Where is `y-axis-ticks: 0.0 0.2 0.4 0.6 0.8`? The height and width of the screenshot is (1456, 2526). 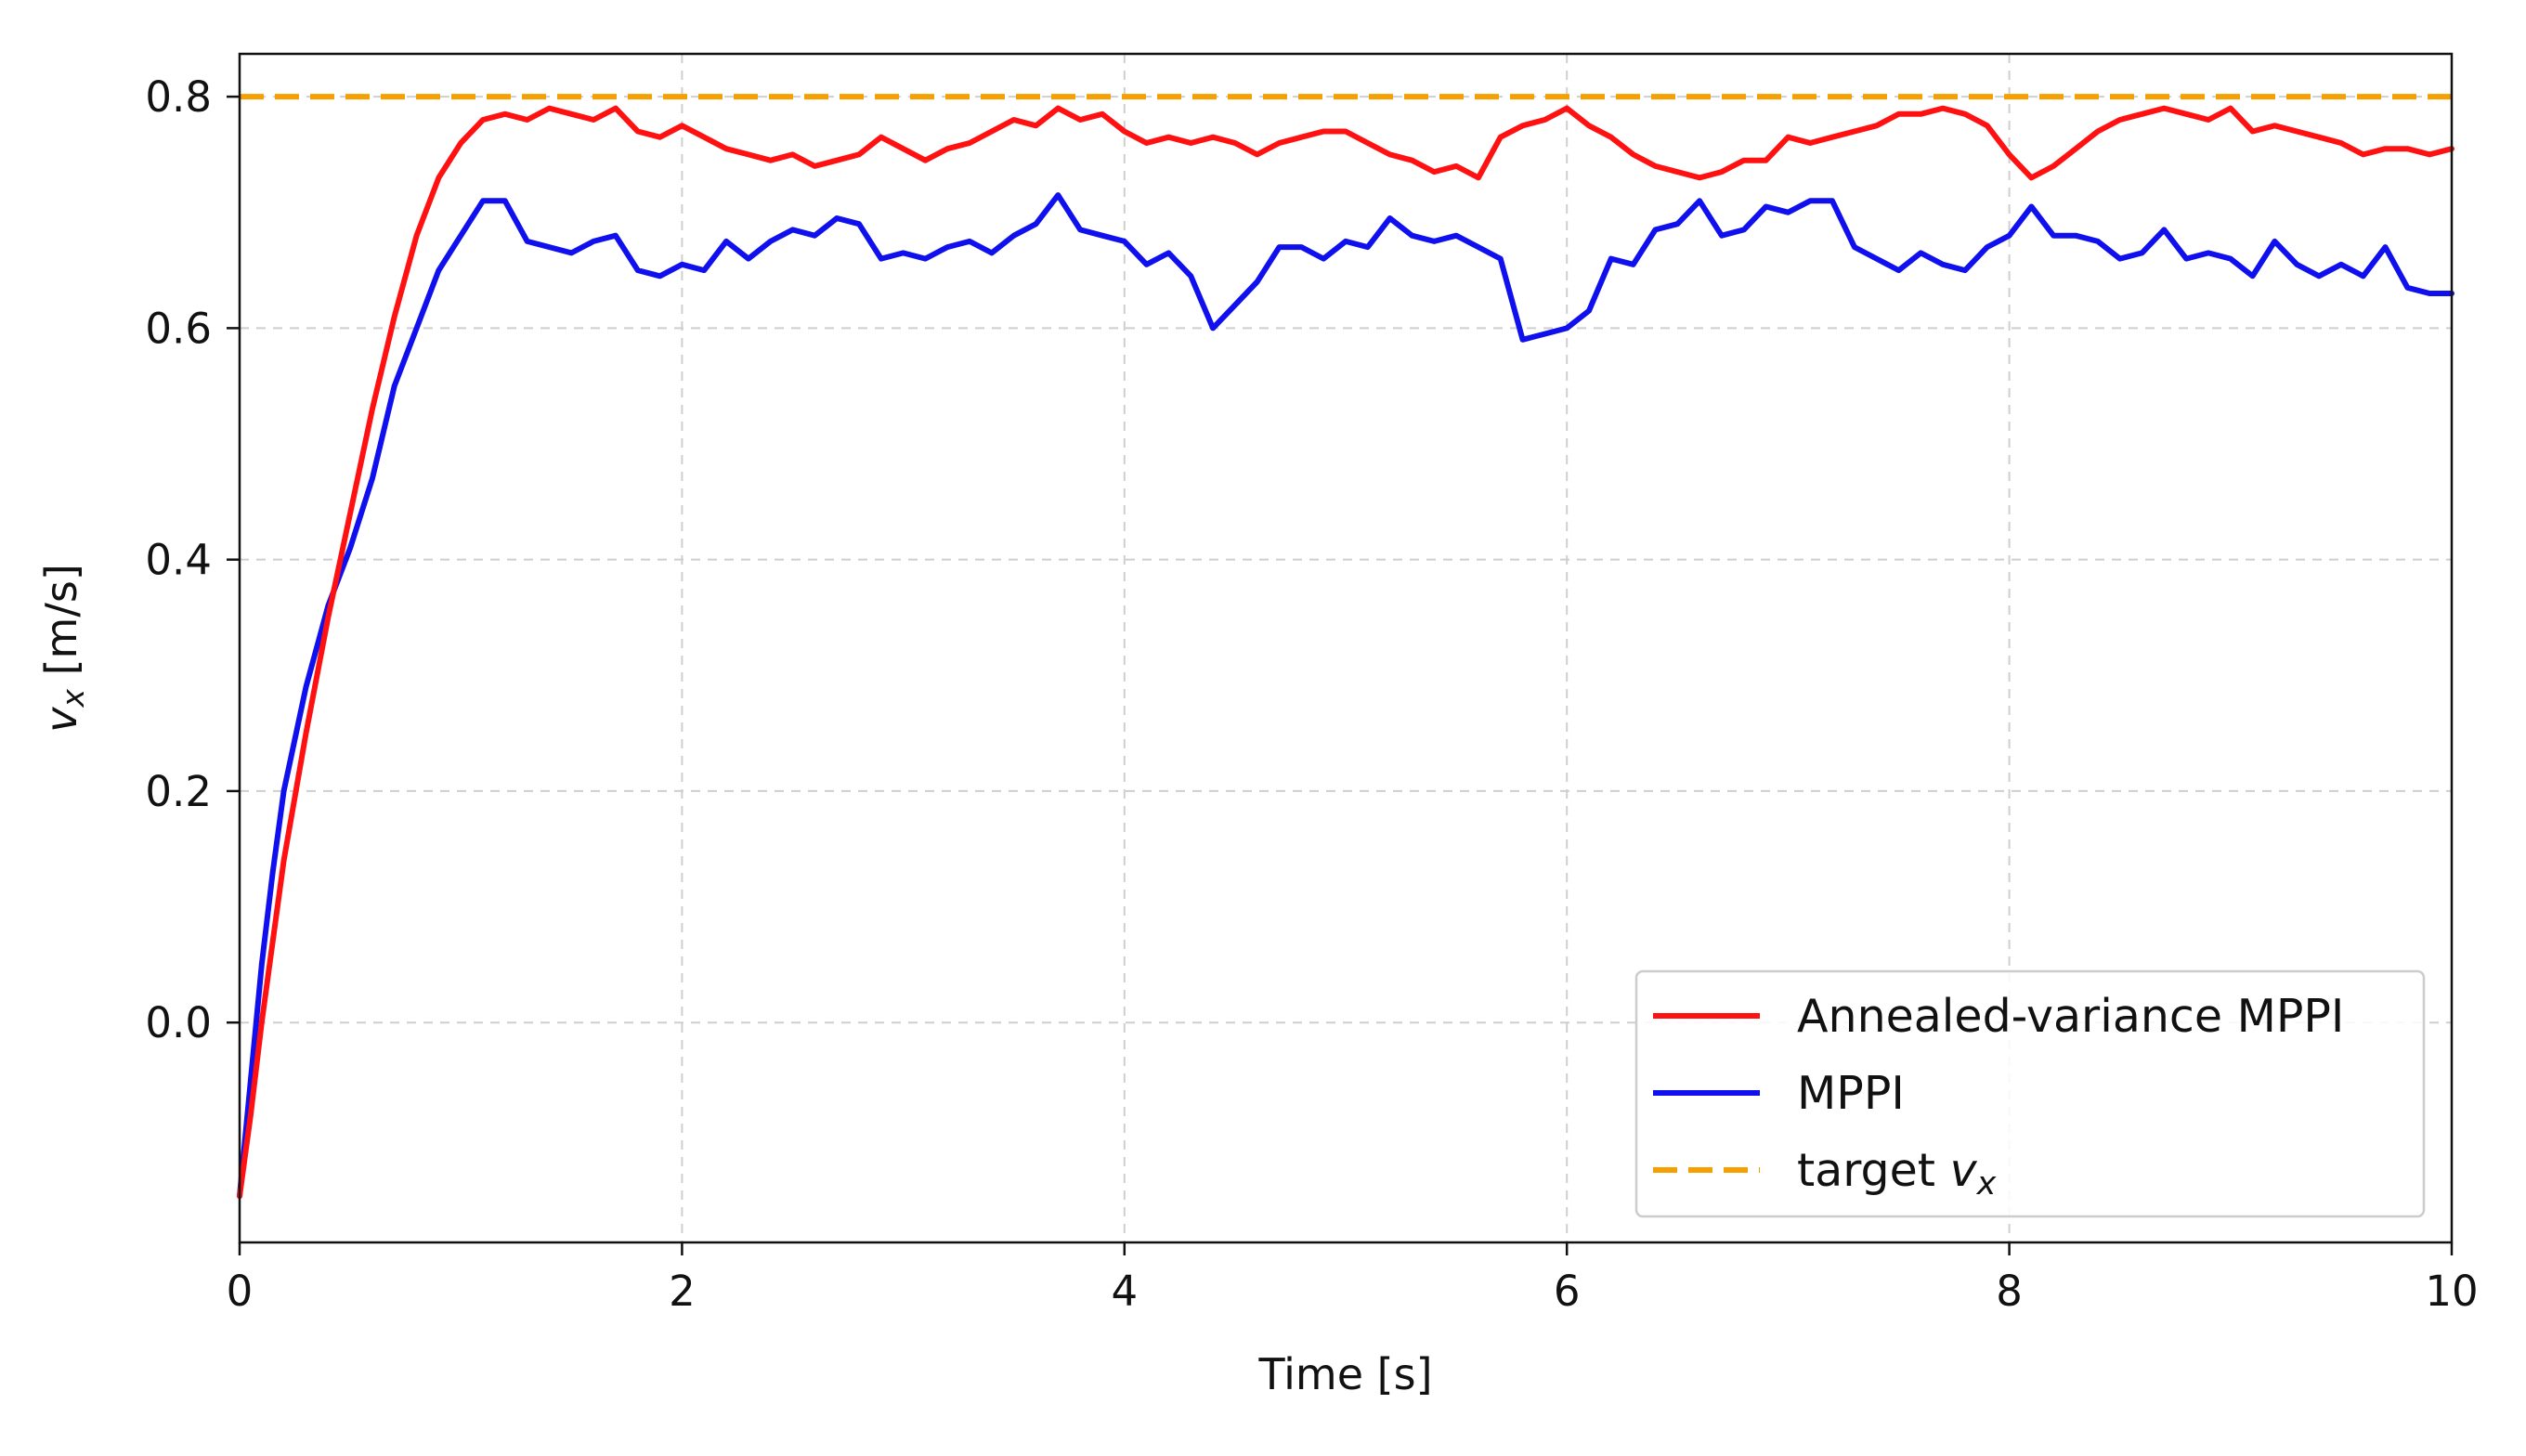 y-axis-ticks: 0.0 0.2 0.4 0.6 0.8 is located at coordinates (192, 559).